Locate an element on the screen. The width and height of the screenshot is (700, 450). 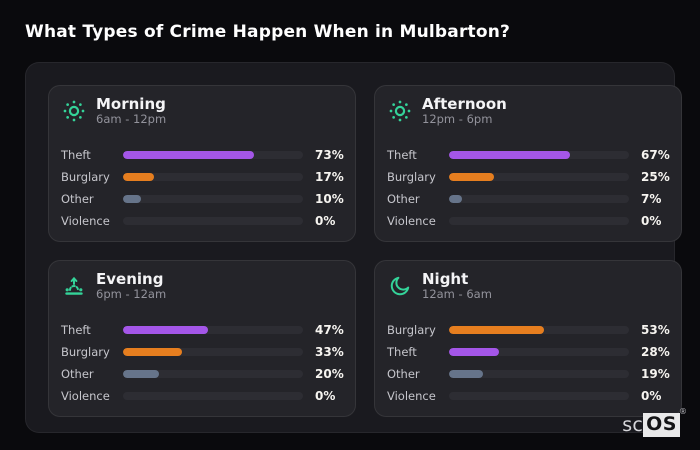
crime-row-other: Other 20% is located at coordinates (202, 374).